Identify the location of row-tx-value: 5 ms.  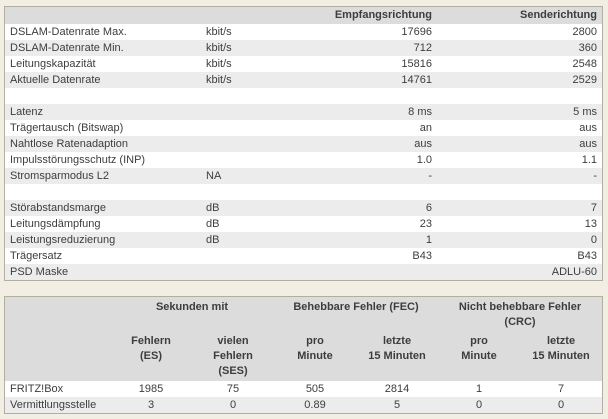
(519, 112).